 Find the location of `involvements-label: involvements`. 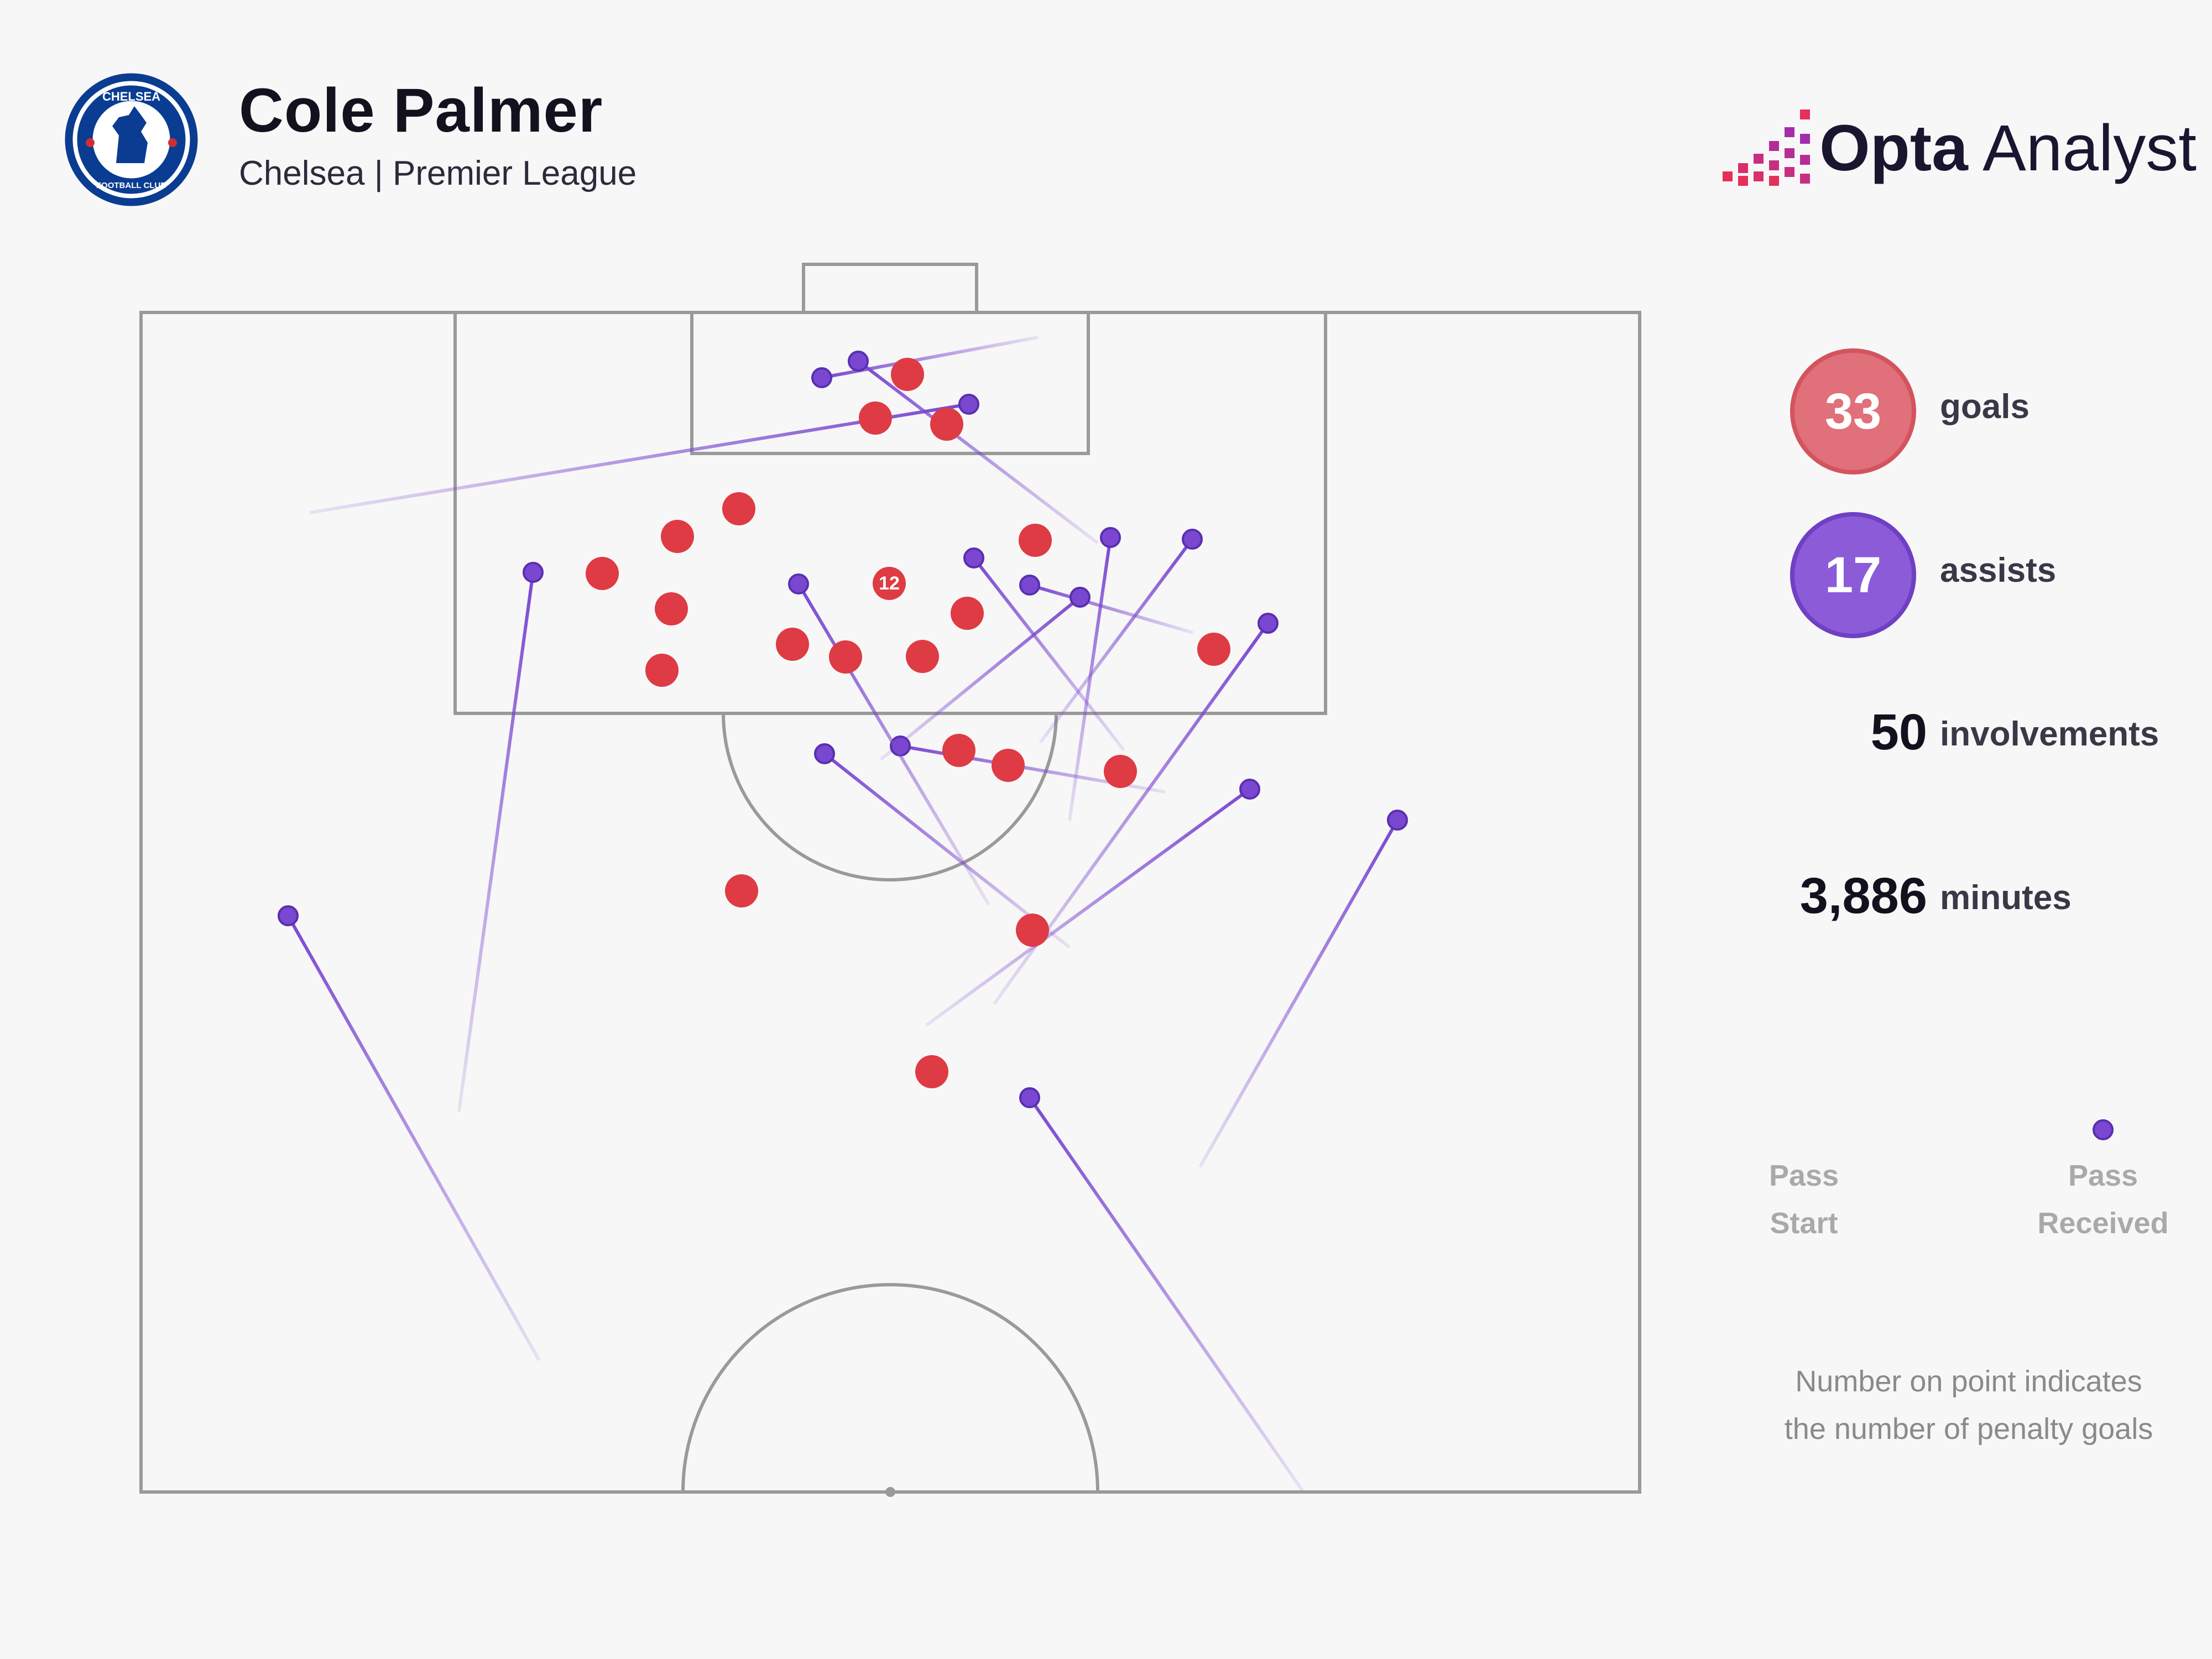

involvements-label: involvements is located at coordinates (2050, 734).